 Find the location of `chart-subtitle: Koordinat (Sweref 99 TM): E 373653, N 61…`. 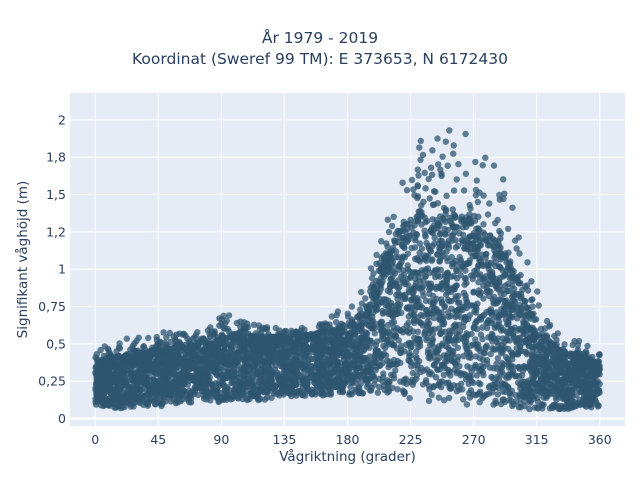

chart-subtitle: Koordinat (Sweref 99 TM): E 373653, N 61… is located at coordinates (320, 59).